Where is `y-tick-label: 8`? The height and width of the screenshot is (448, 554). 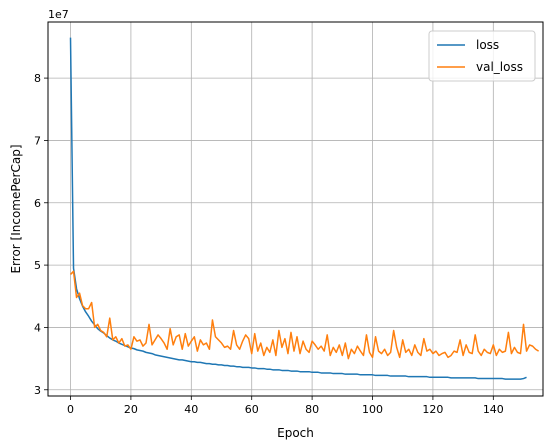 y-tick-label: 8 is located at coordinates (37, 78).